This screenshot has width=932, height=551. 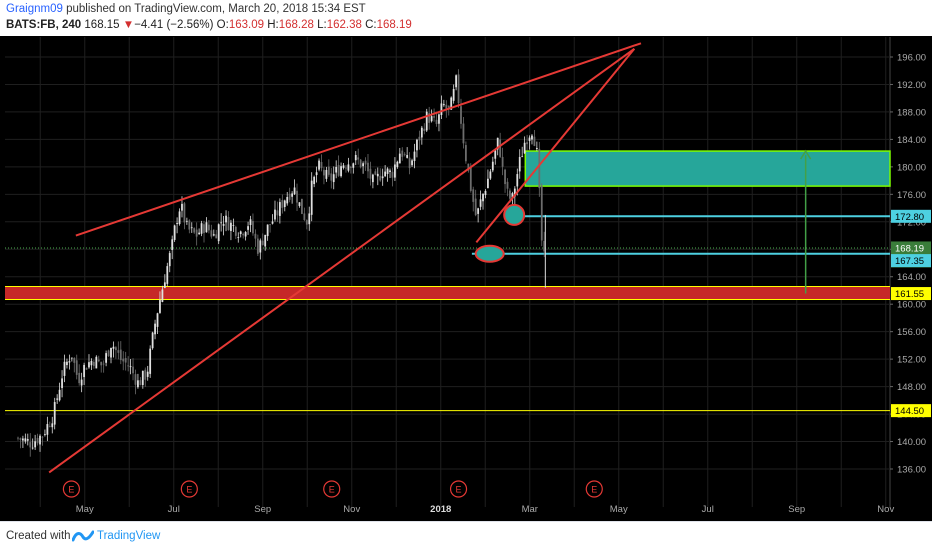 What do you see at coordinates (619, 509) in the screenshot?
I see `x-tick-label: May` at bounding box center [619, 509].